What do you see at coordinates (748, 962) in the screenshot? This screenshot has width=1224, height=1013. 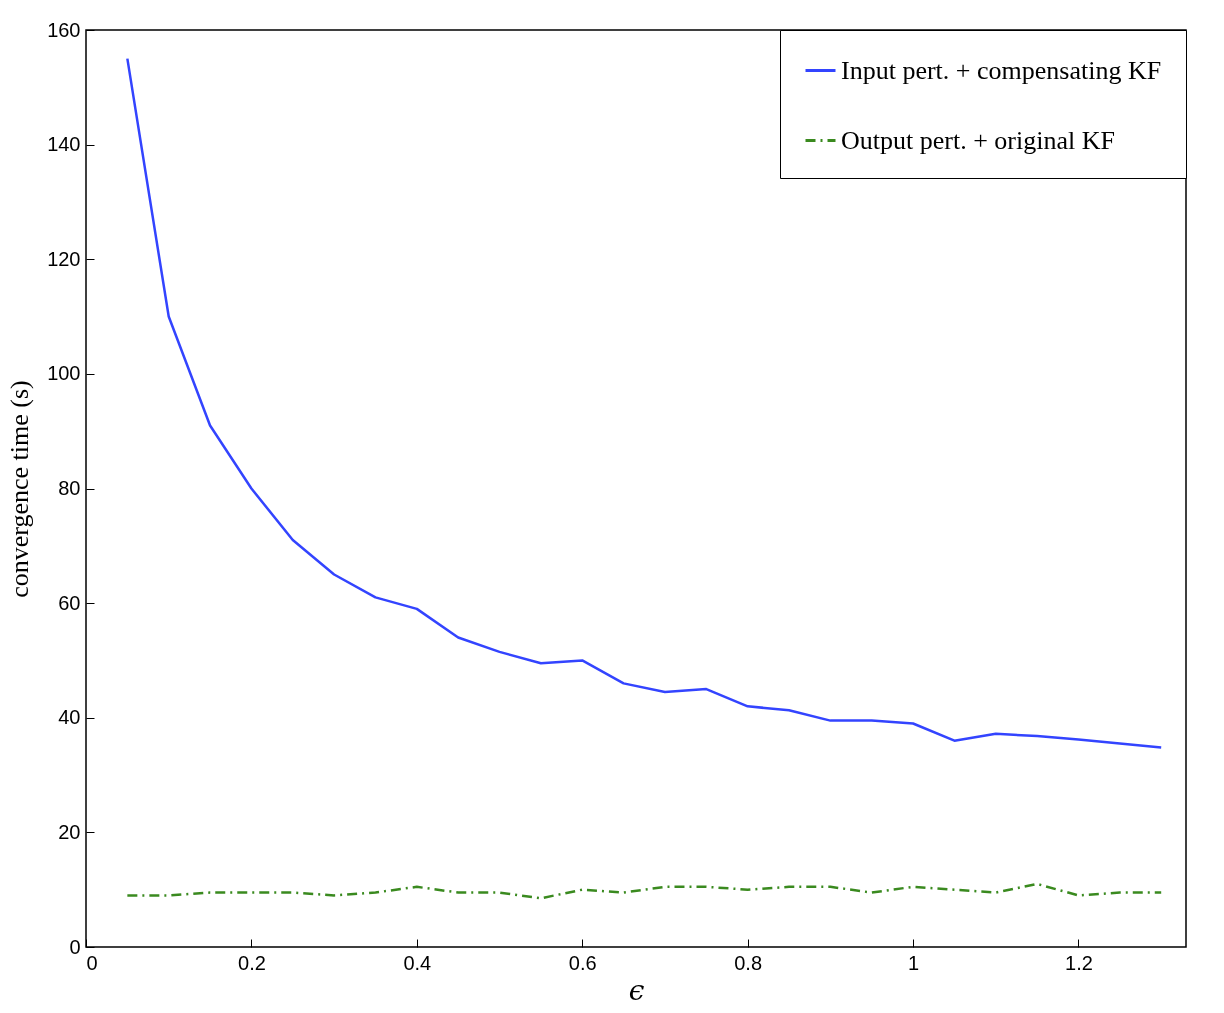 I see `x-tick-label: 0.8` at bounding box center [748, 962].